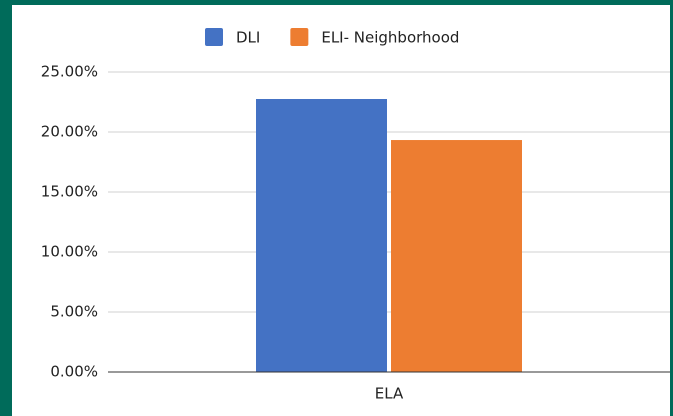  I want to click on legend-label: ELI- Neighborhood, so click(390, 38).